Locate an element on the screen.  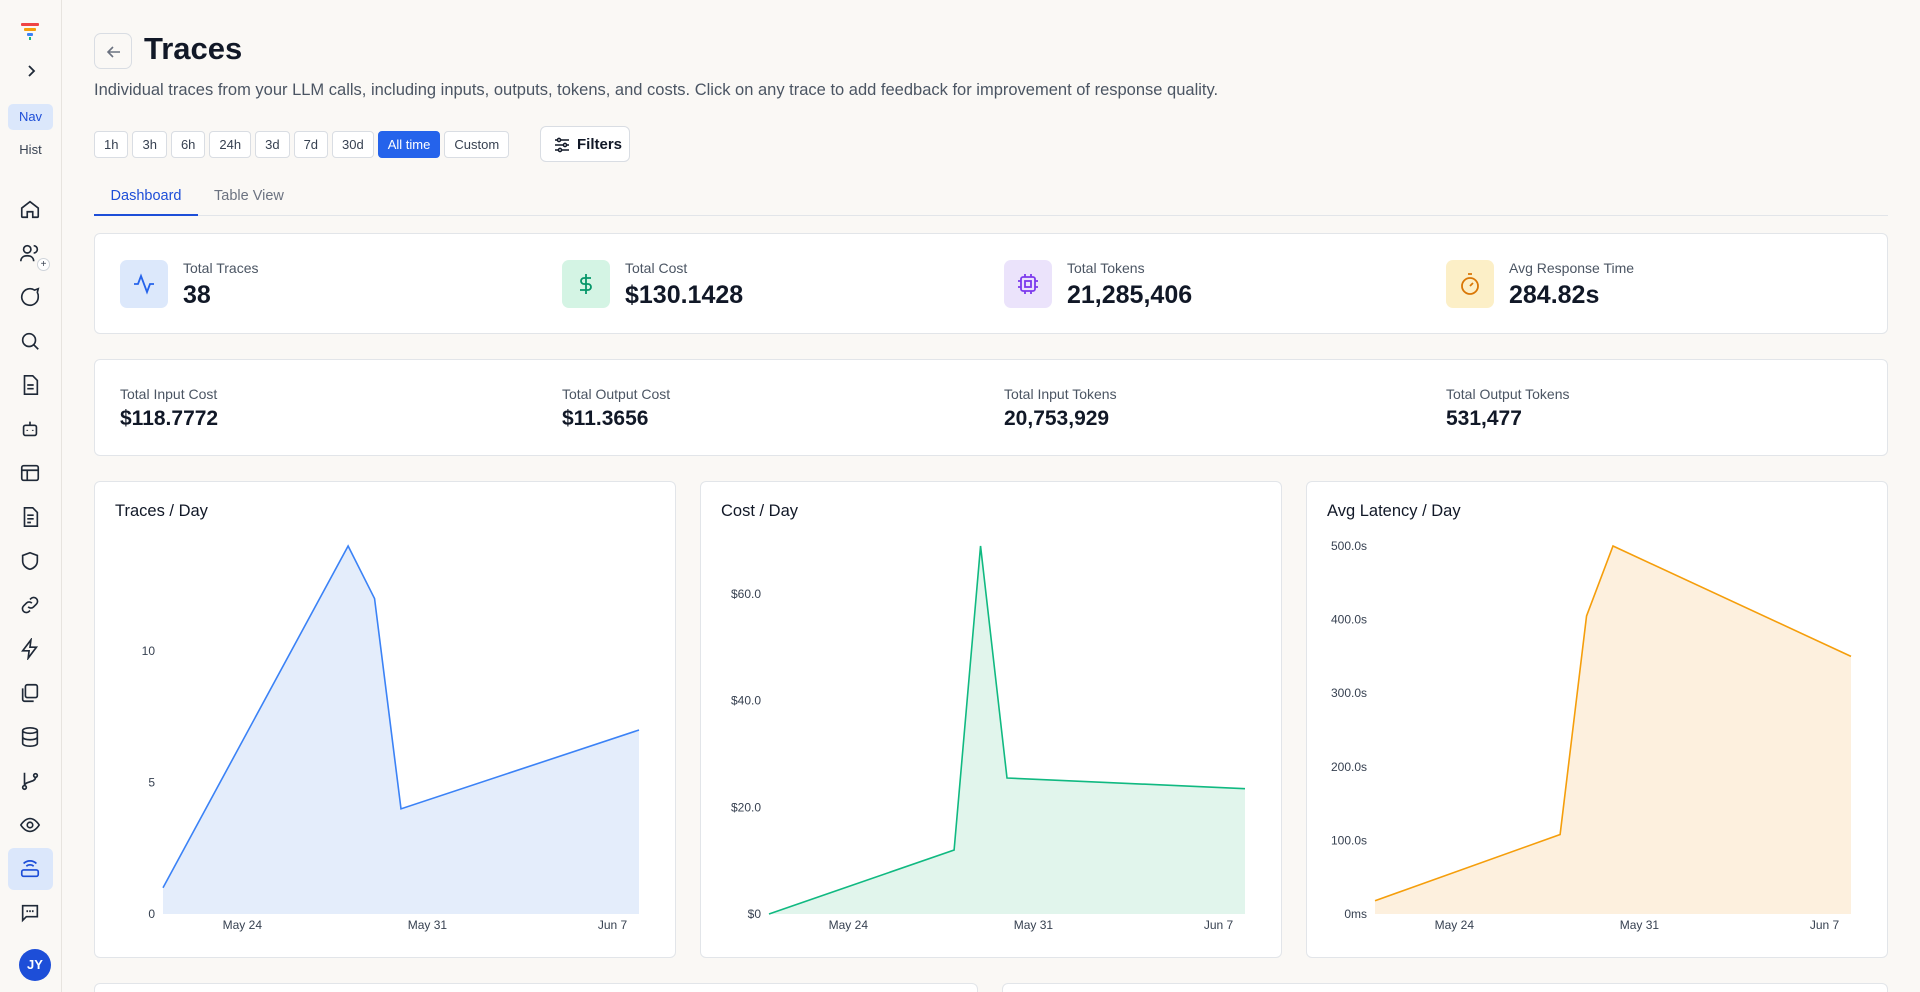
tab-dashboard: Dashboard is located at coordinates (146, 200).